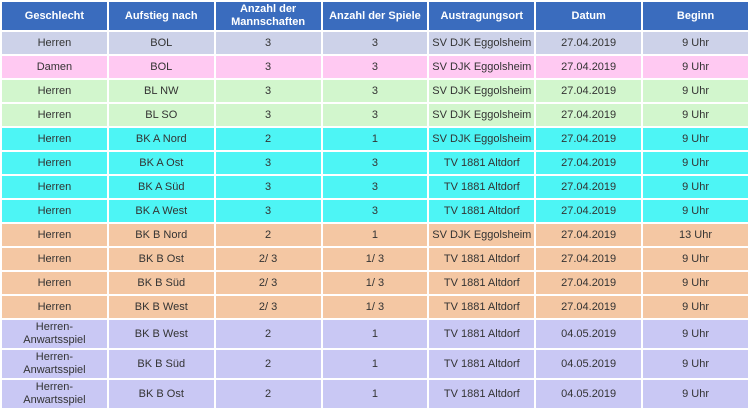 Image resolution: width=750 pixels, height=416 pixels. Describe the element at coordinates (161, 139) in the screenshot. I see `table-cell: BK A Nord` at that location.